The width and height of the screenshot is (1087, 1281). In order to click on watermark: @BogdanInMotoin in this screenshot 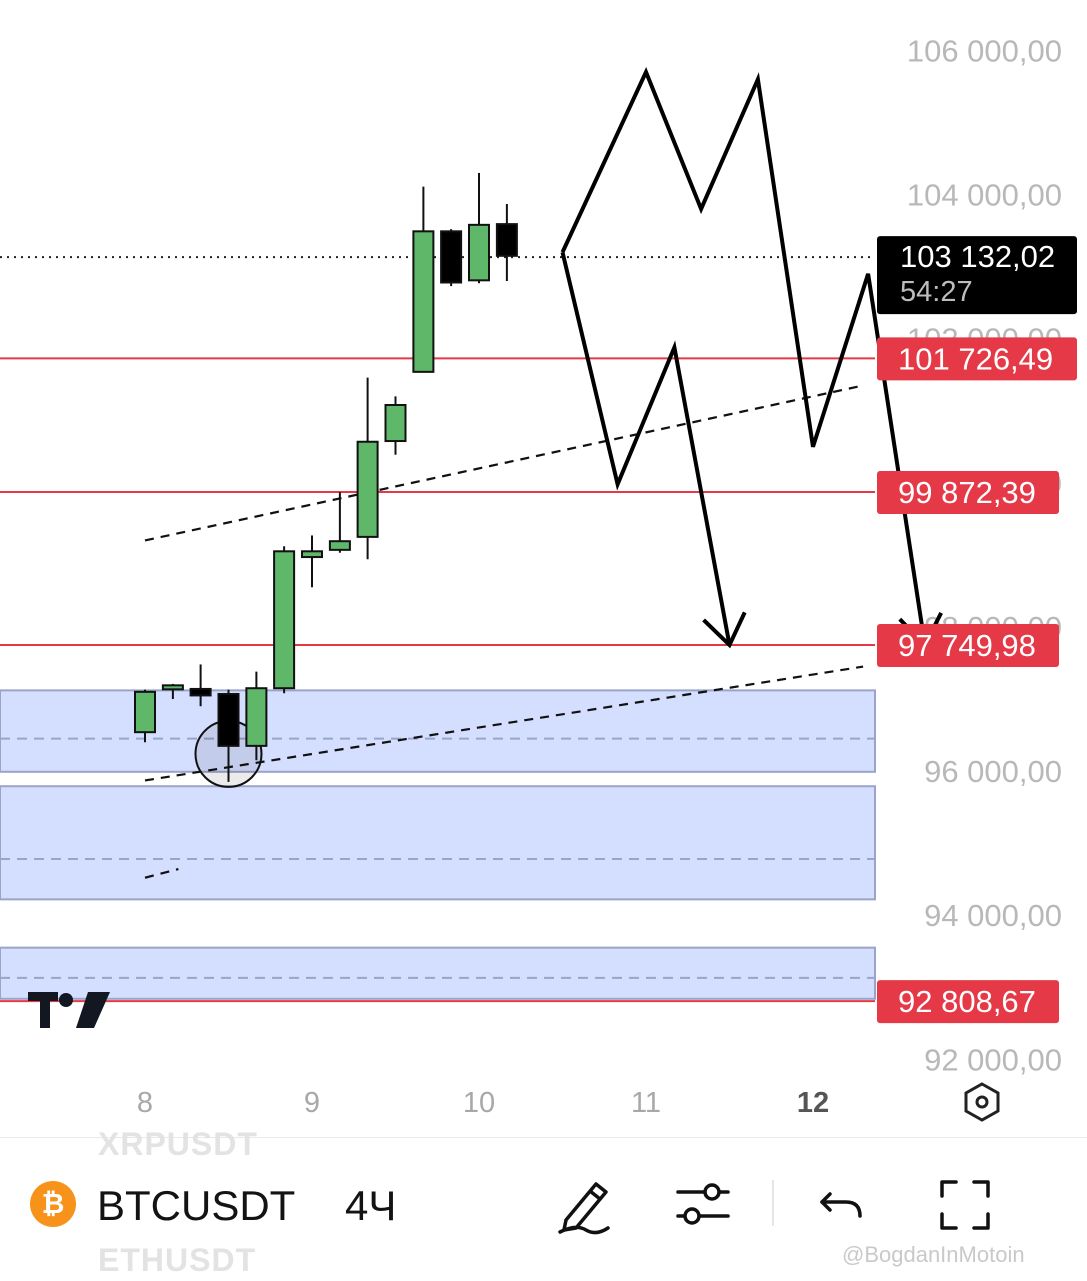, I will do `click(933, 1254)`.